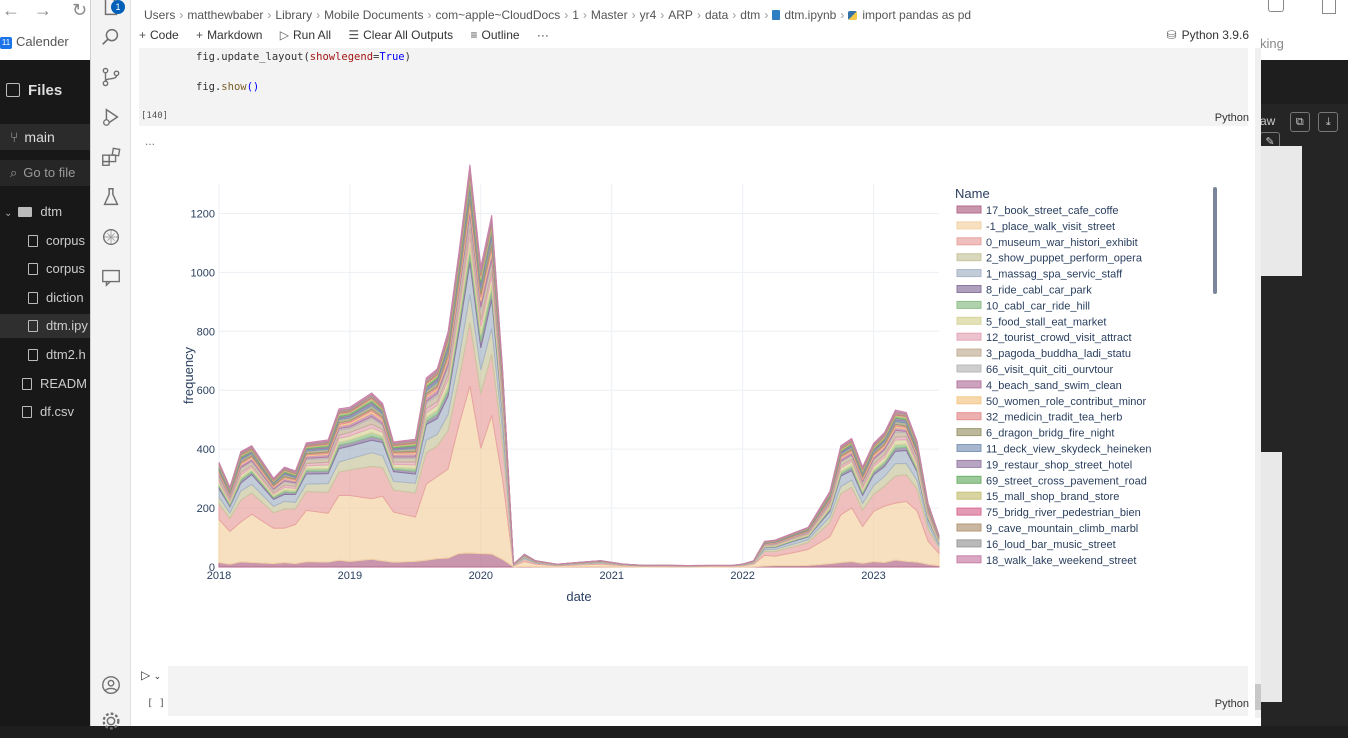  Describe the element at coordinates (1066, 402) in the screenshot. I see `legend-item: 50_women_role_contribut_minor` at that location.